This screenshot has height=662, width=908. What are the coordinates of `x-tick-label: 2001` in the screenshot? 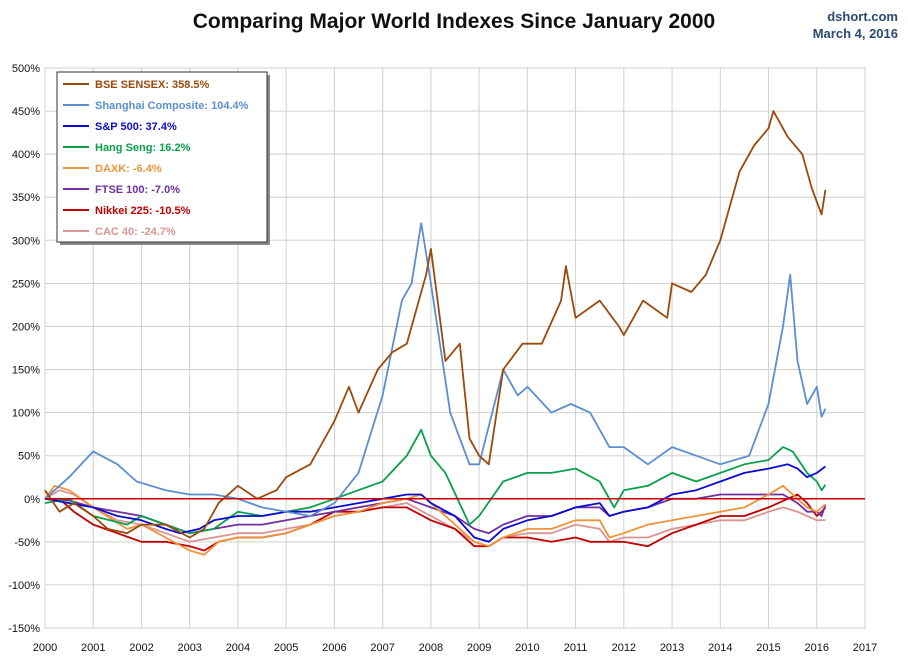 It's located at (93, 648).